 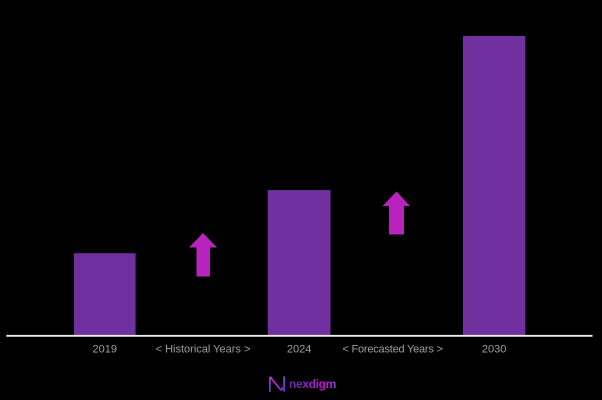 I want to click on svg-text: < Forecasted Years >, so click(x=393, y=350).